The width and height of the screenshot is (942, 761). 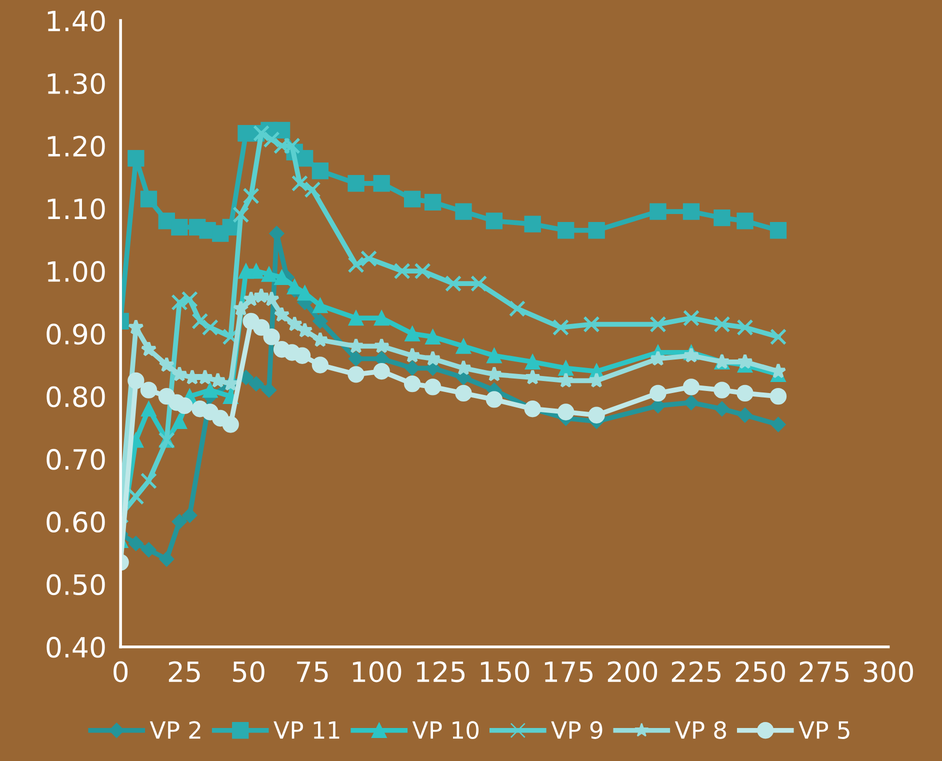 What do you see at coordinates (184, 671) in the screenshot?
I see `x-tick-label: 25` at bounding box center [184, 671].